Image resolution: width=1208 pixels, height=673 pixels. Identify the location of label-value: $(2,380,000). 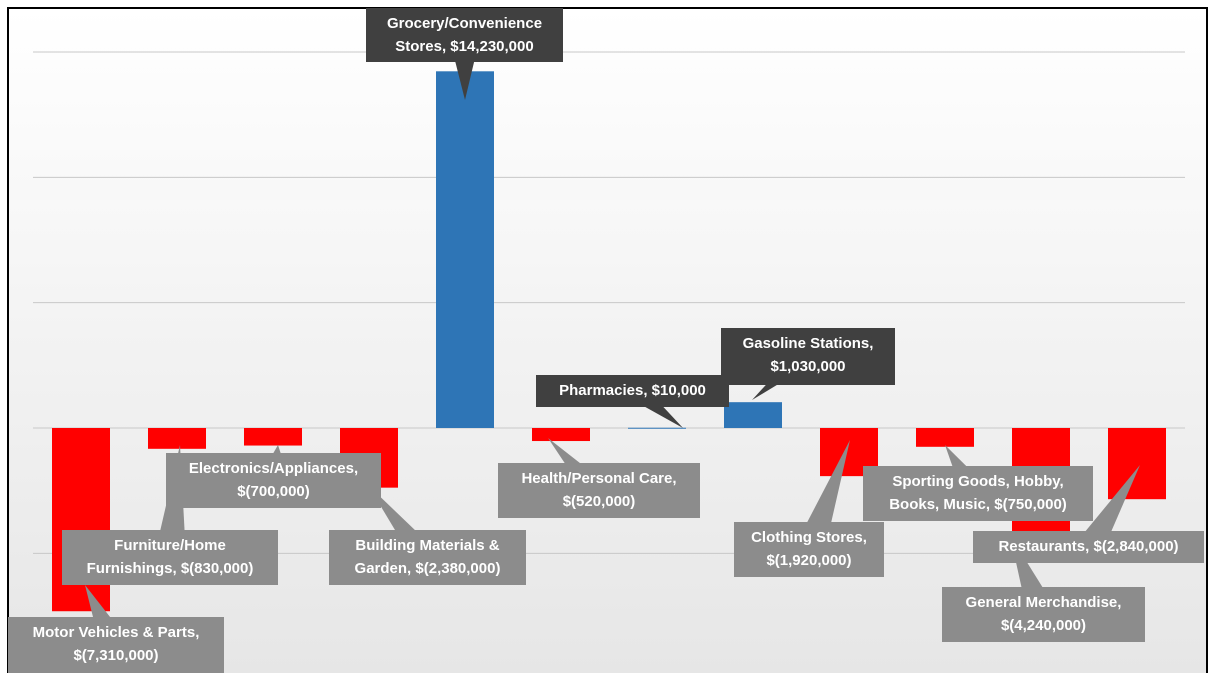
(453, 568).